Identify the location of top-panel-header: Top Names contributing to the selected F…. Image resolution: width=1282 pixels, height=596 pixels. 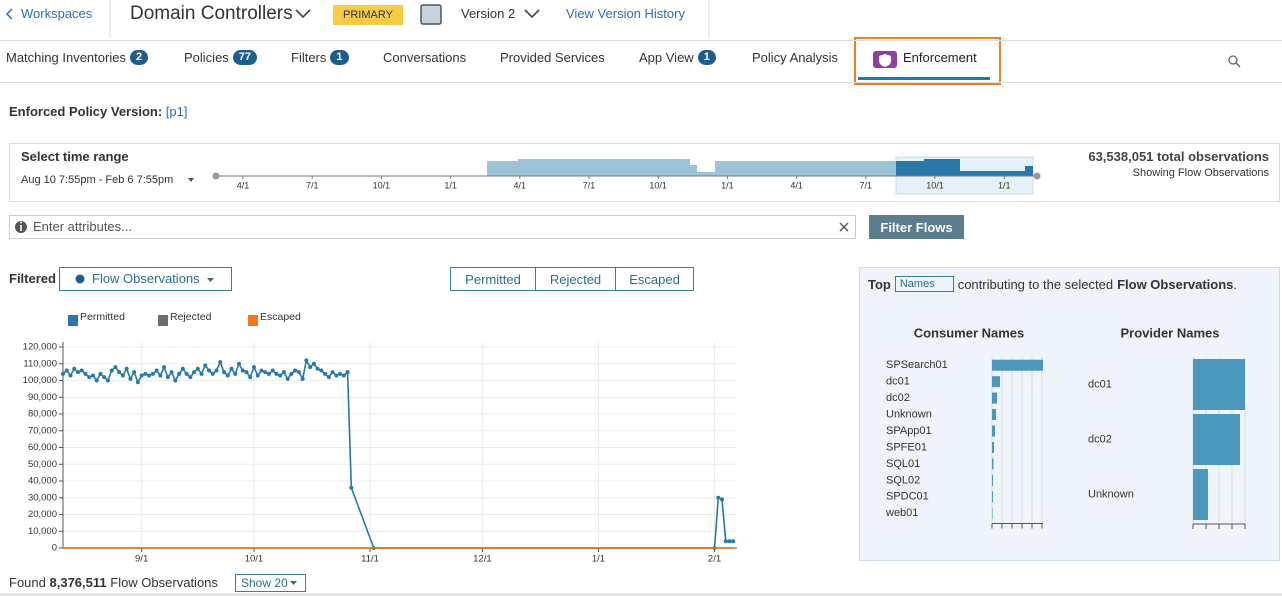
(1052, 284).